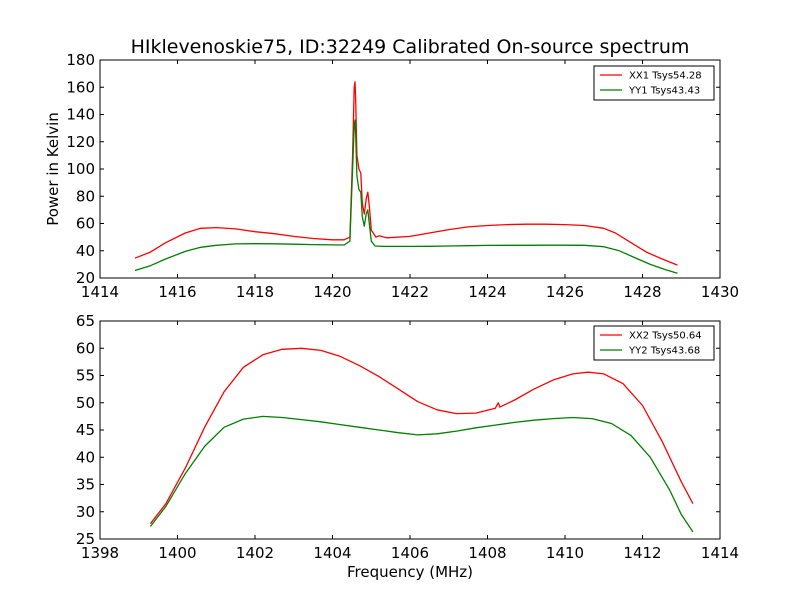 This screenshot has height=600, width=800. Describe the element at coordinates (85, 321) in the screenshot. I see `y-tick-label: 65` at that location.